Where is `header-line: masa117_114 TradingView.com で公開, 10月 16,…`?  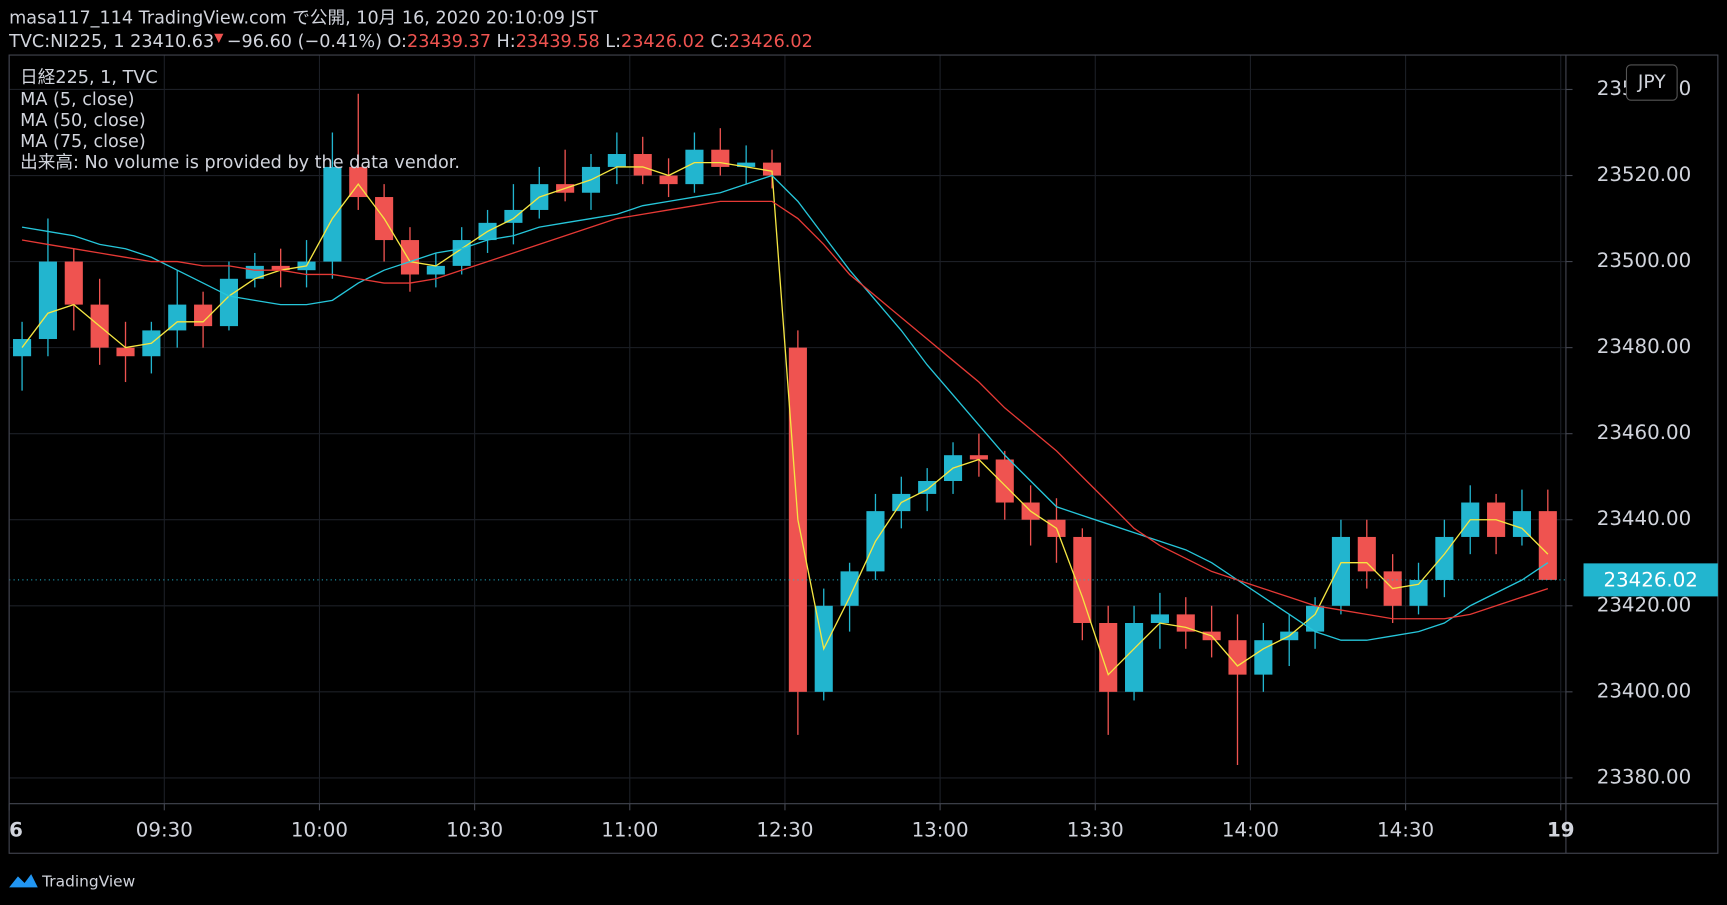
header-line: masa117_114 TradingView.com で公開, 10月 16,… is located at coordinates (303, 19).